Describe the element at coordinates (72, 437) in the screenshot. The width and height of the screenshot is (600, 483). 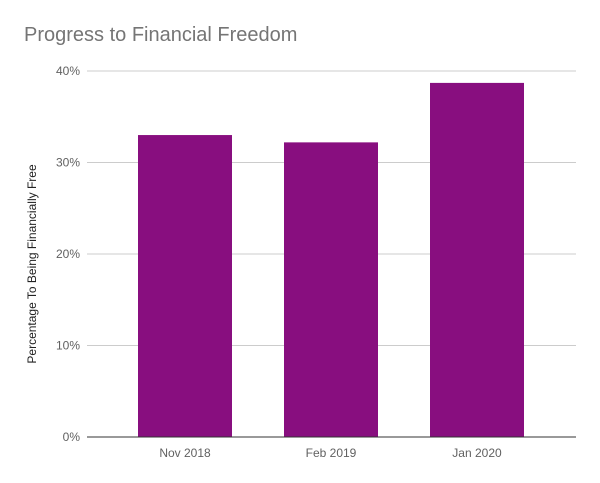
I see `y-tick-label: 0%` at that location.